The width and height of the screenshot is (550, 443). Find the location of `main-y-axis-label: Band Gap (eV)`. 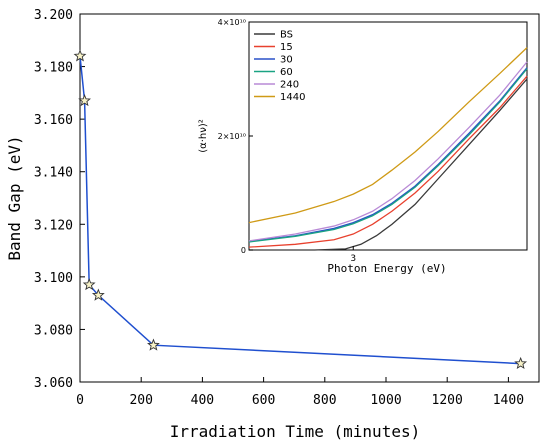

main-y-axis-label: Band Gap (eV) is located at coordinates (14, 197).